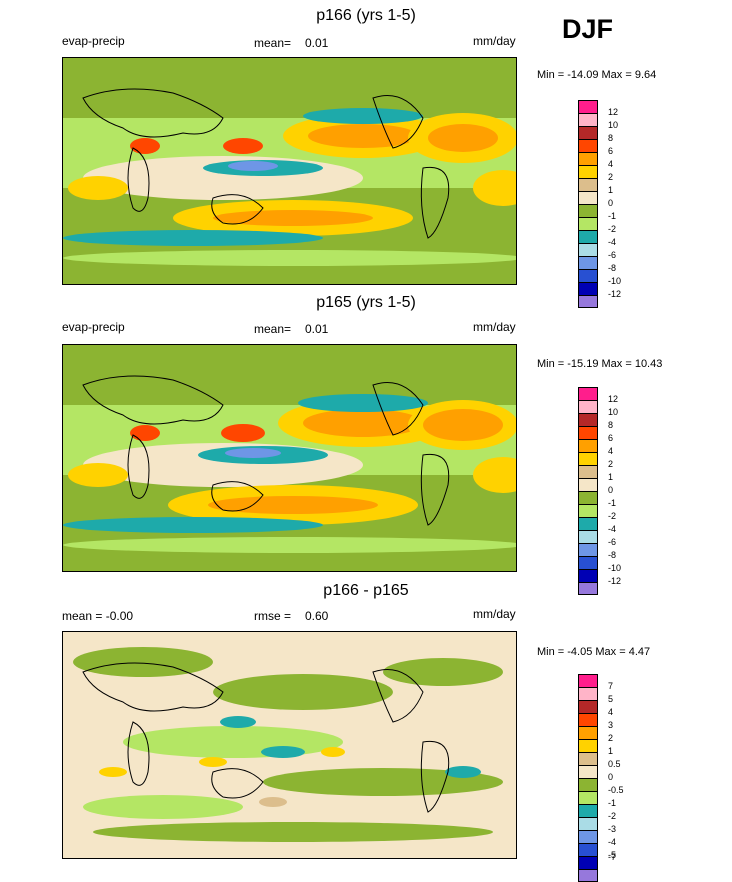  What do you see at coordinates (588, 29) in the screenshot?
I see `season-label: DJF` at bounding box center [588, 29].